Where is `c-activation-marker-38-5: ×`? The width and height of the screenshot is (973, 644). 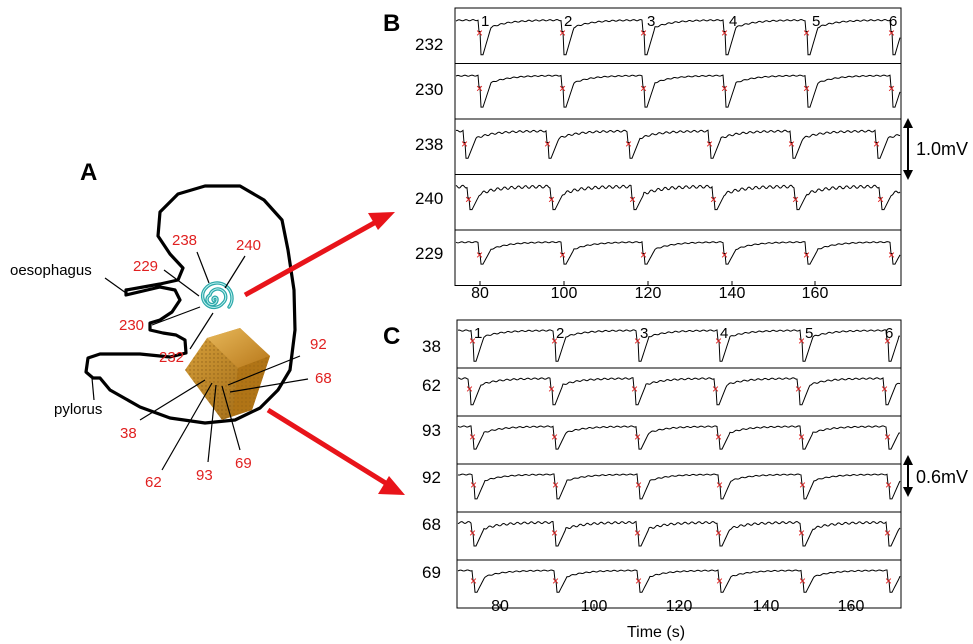 c-activation-marker-38-5: × is located at coordinates (801, 341).